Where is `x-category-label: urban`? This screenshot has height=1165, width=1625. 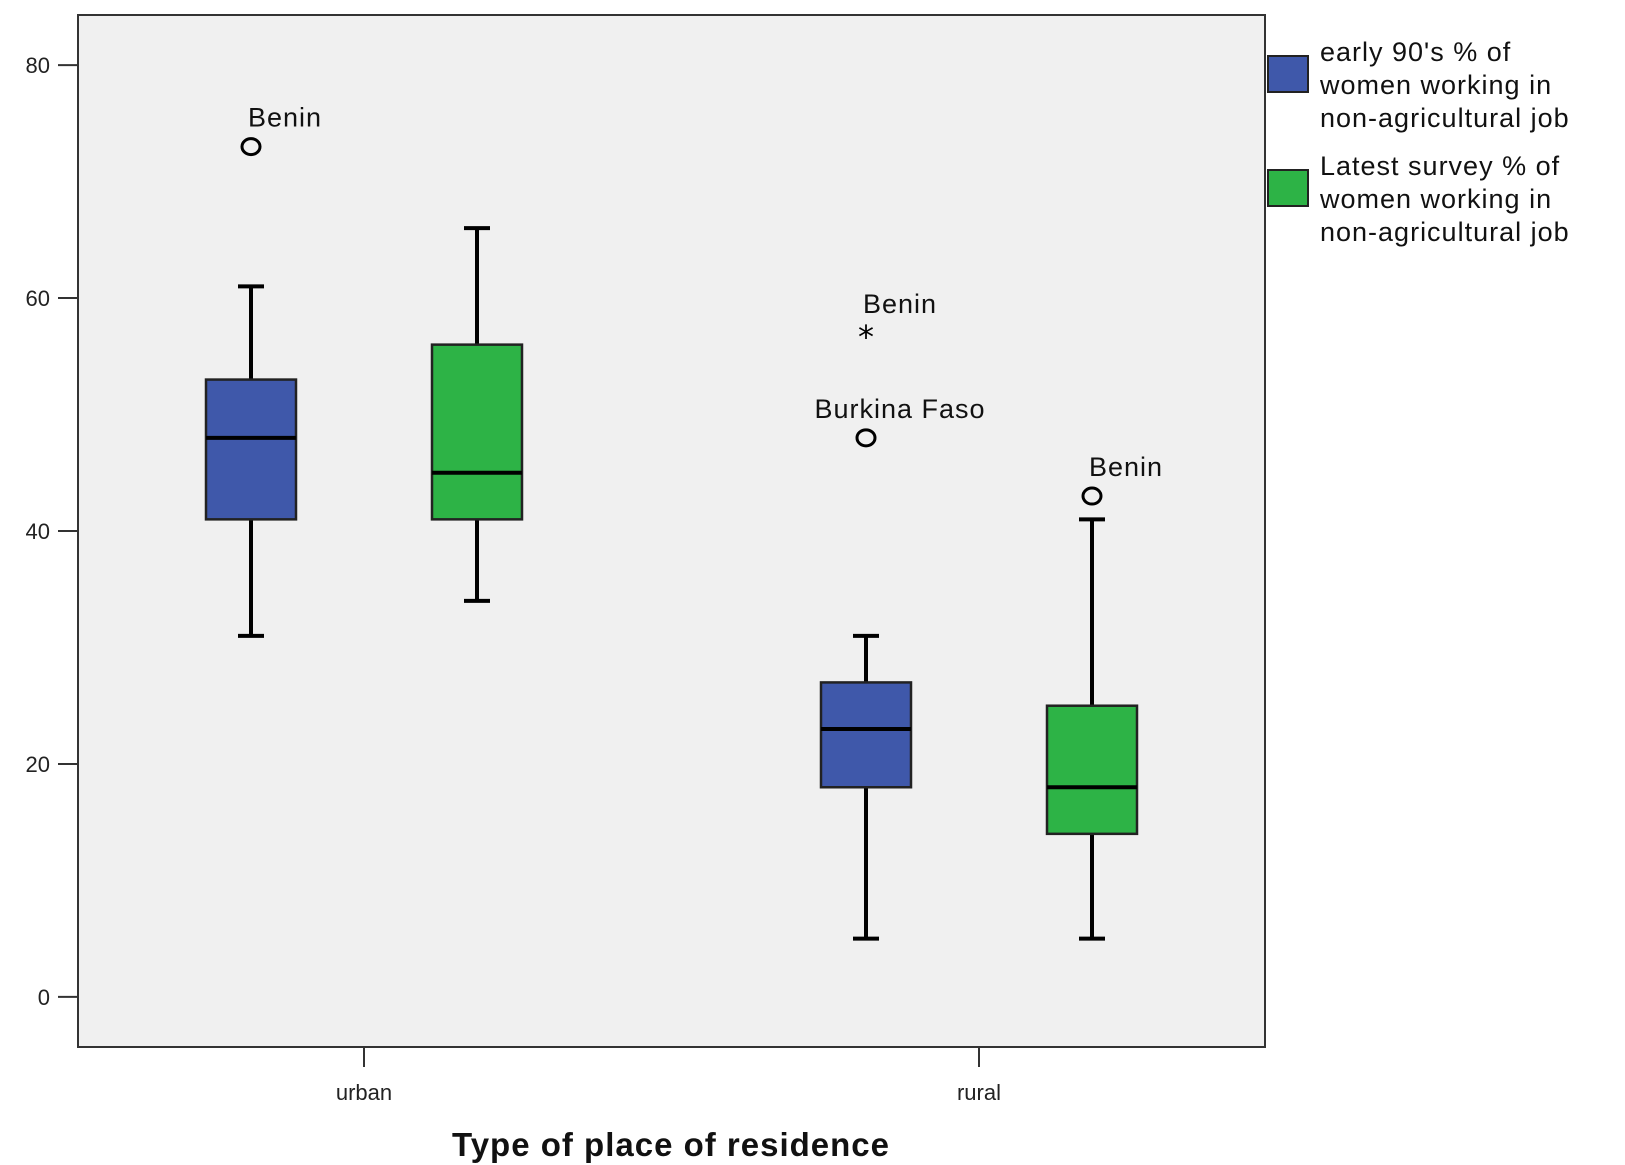 x-category-label: urban is located at coordinates (364, 1092).